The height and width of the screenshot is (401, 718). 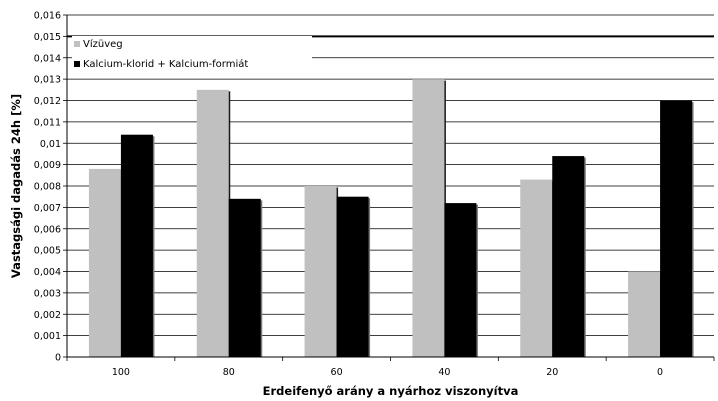 I want to click on x-tick-label: 20, so click(x=552, y=372).